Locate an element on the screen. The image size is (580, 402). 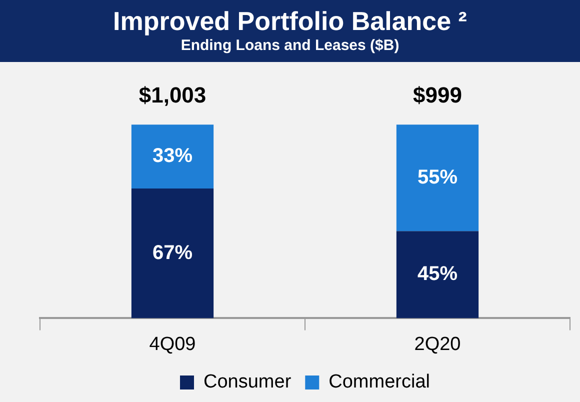
chart-title: Improved Portfolio Balance ² is located at coordinates (290, 21).